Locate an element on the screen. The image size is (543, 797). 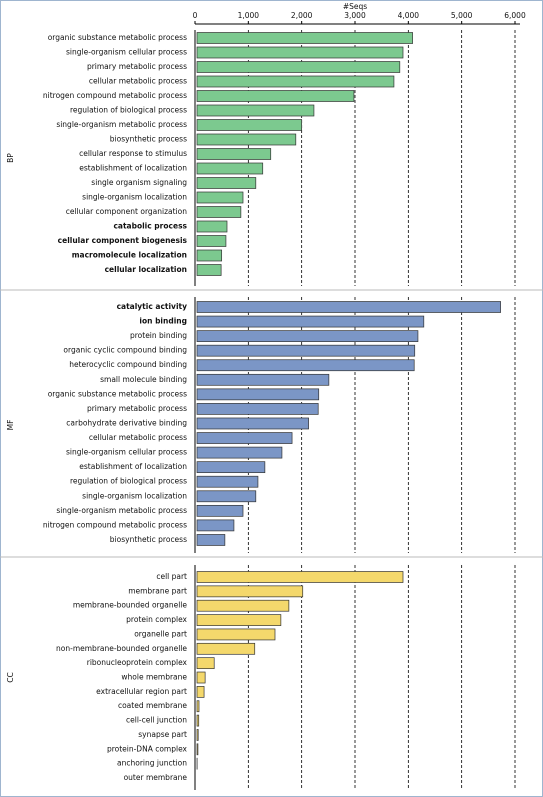
category-label: catalytic activity is located at coordinates (152, 306).